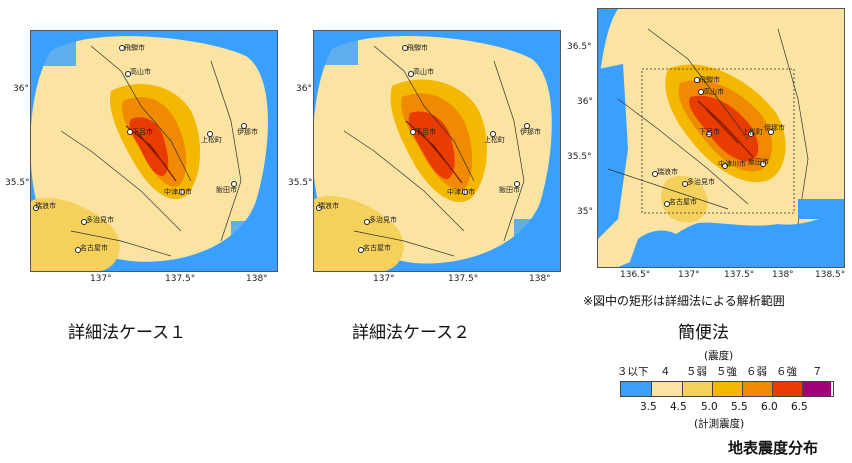 Image resolution: width=852 pixels, height=463 pixels. Describe the element at coordinates (633, 372) in the screenshot. I see `legend-intensity-label: ３以下` at that location.